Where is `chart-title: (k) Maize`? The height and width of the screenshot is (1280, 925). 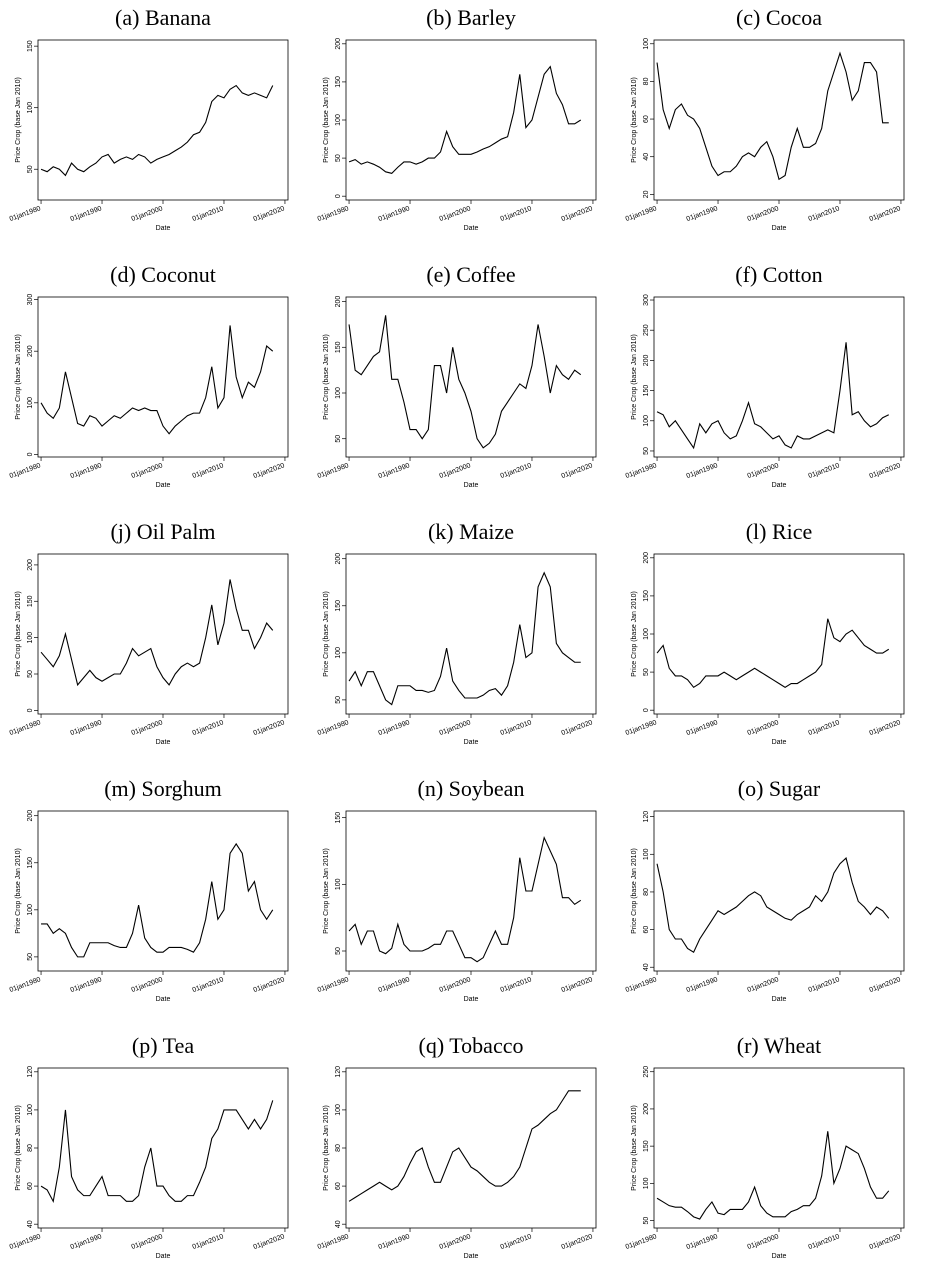 chart-title: (k) Maize is located at coordinates (471, 531).